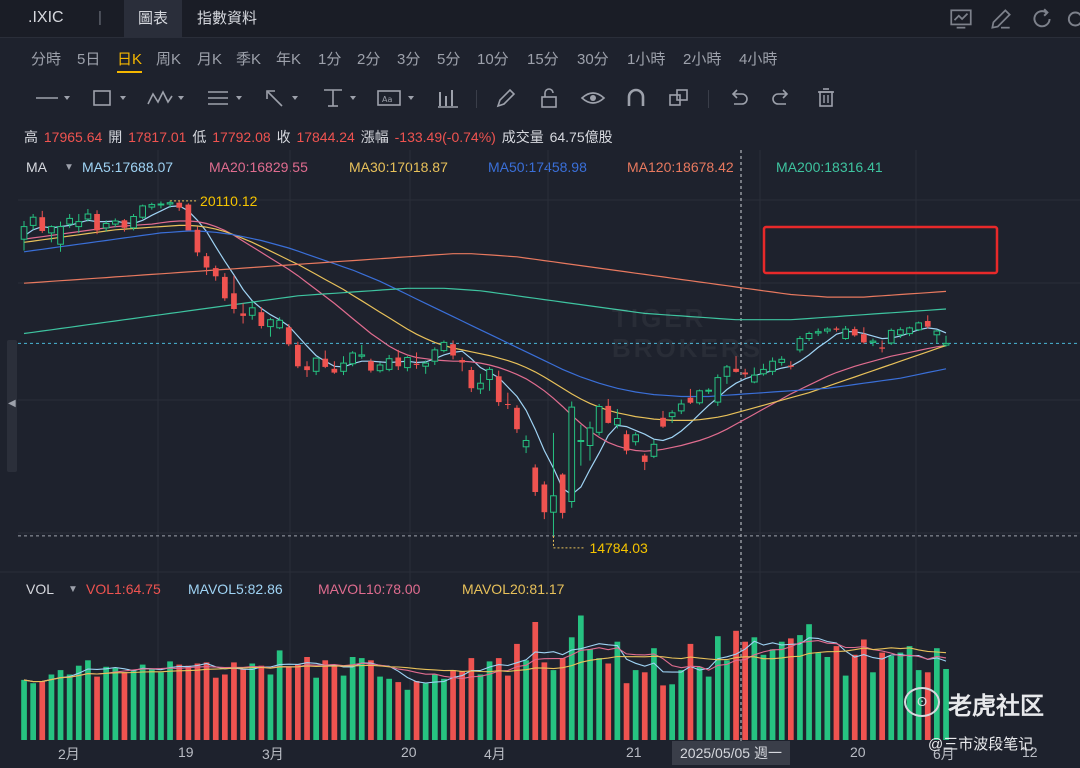 The width and height of the screenshot is (1080, 768). What do you see at coordinates (493, 59) in the screenshot?
I see `period-10min: 10分` at bounding box center [493, 59].